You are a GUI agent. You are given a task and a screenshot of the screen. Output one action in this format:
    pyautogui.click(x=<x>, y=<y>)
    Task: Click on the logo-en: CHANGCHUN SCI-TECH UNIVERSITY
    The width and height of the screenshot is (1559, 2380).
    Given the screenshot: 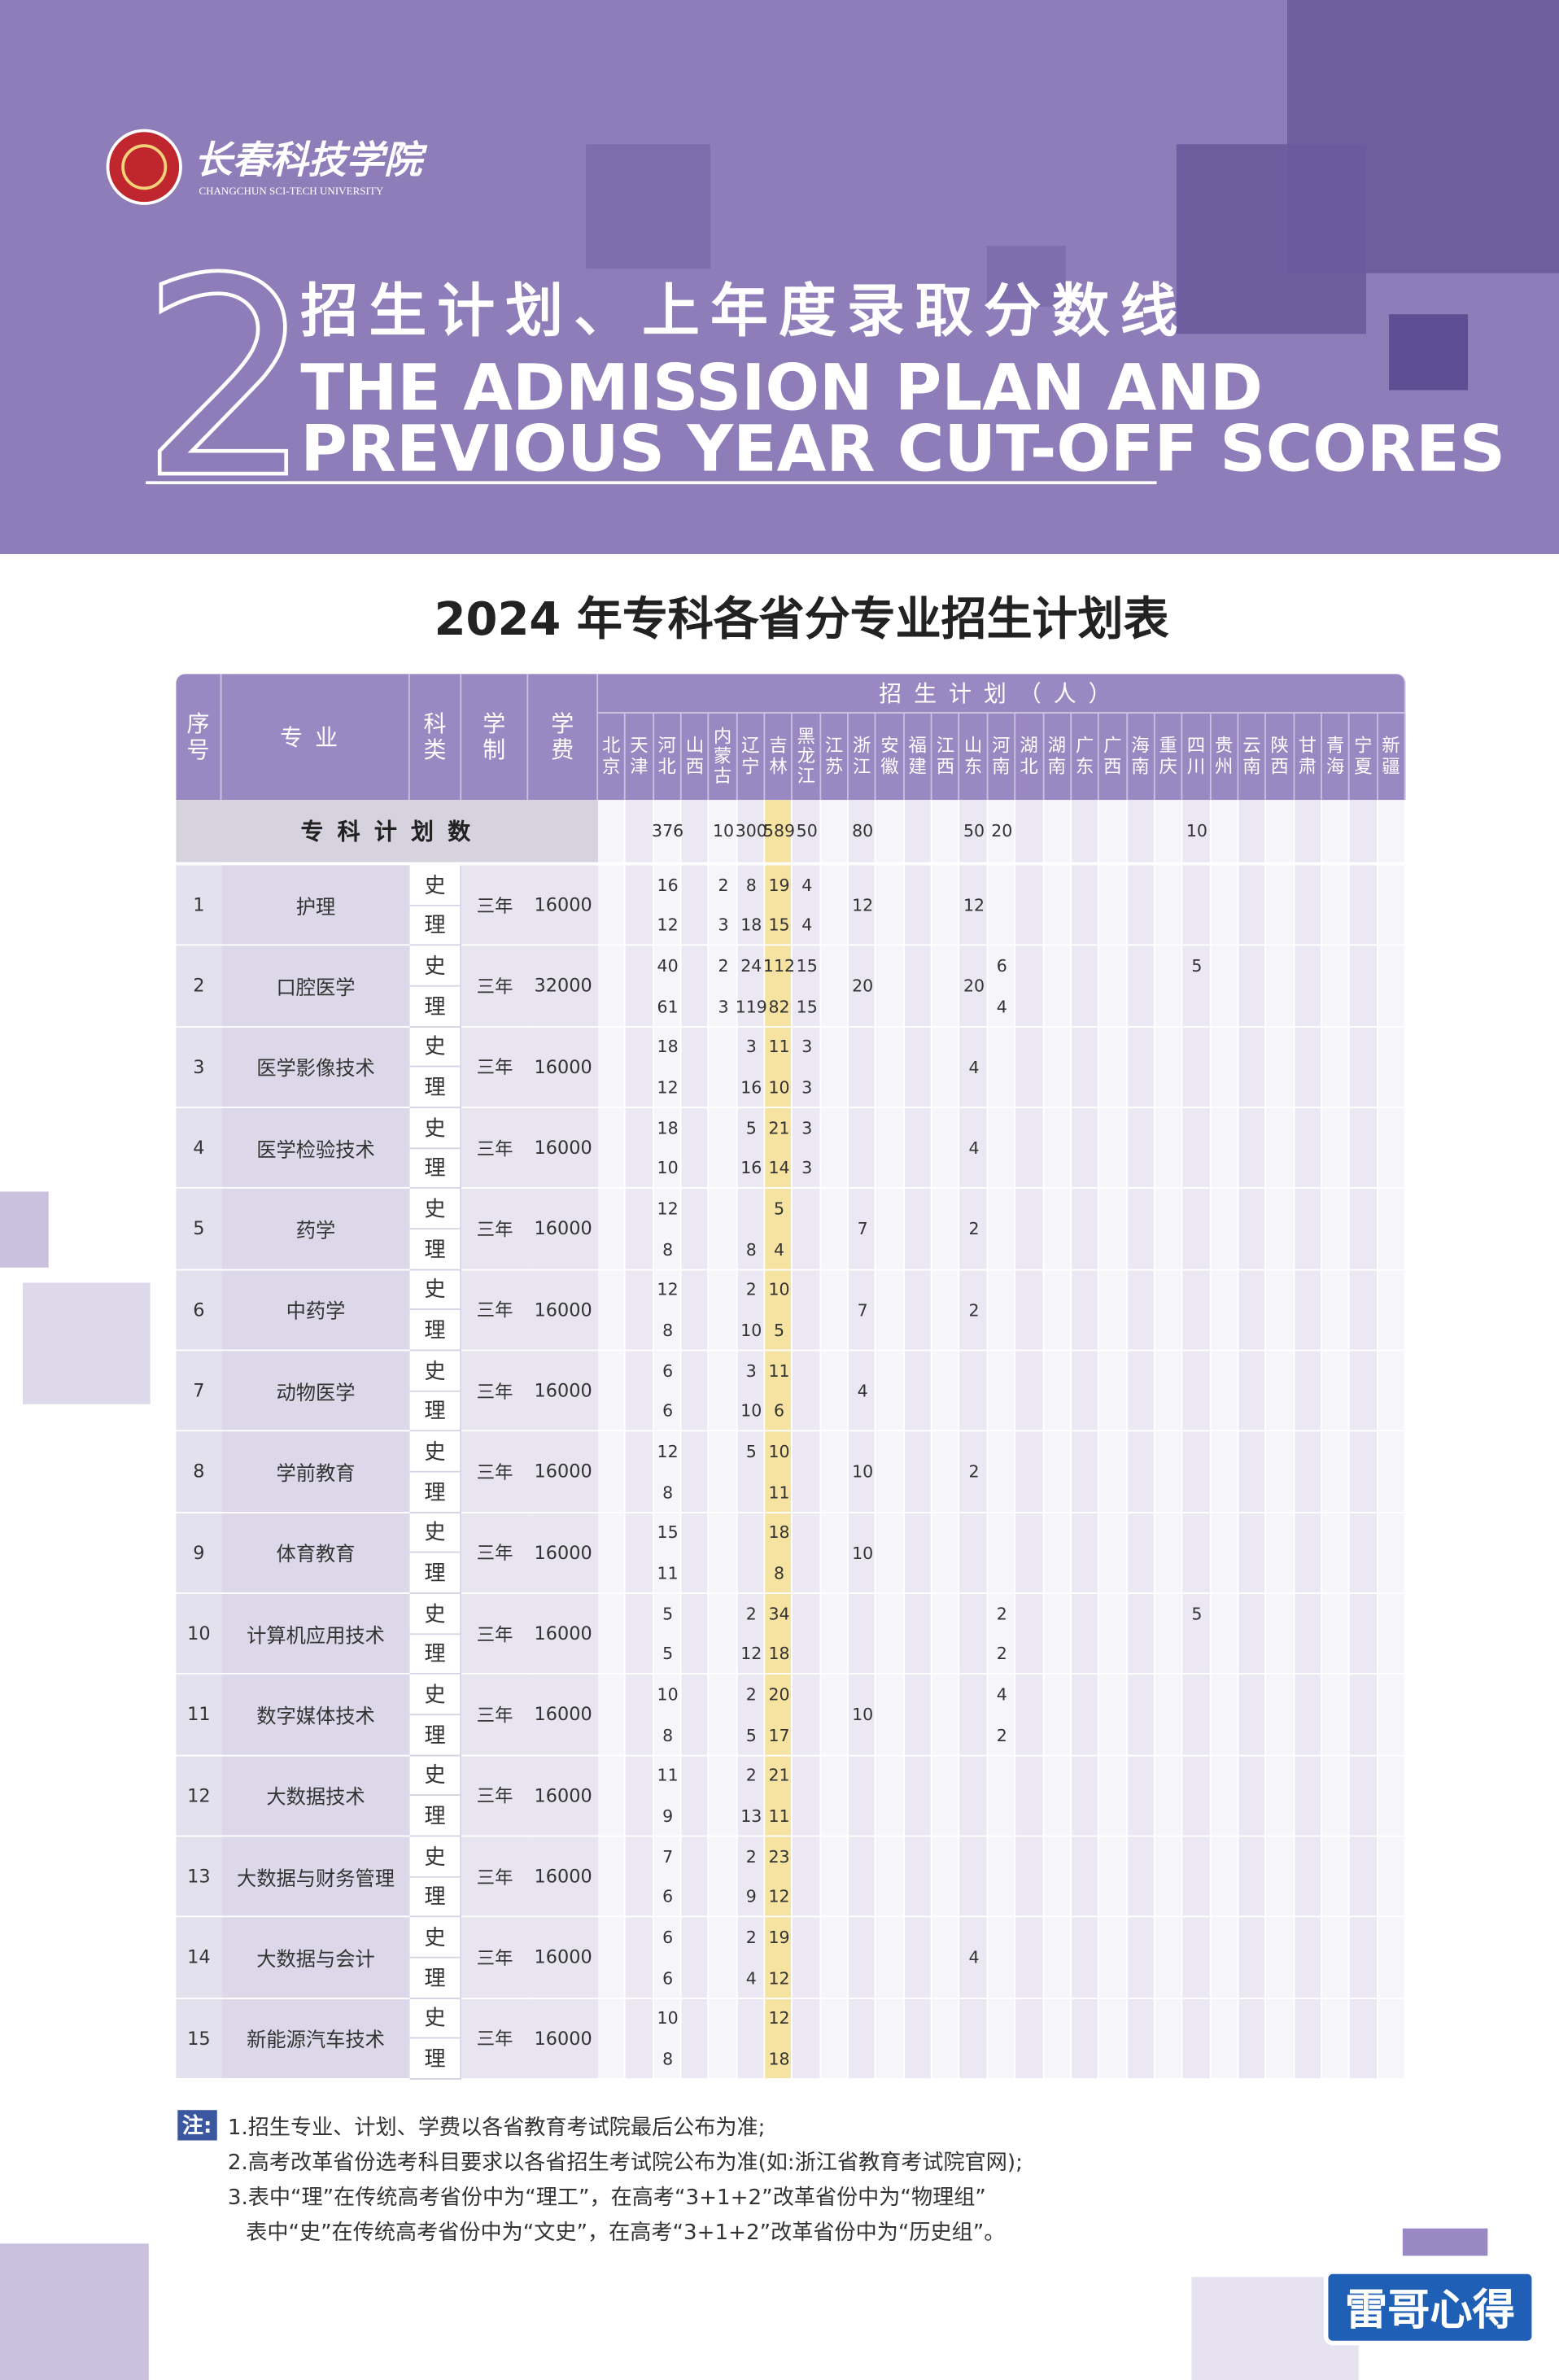 What is the action you would take?
    pyautogui.click(x=291, y=191)
    